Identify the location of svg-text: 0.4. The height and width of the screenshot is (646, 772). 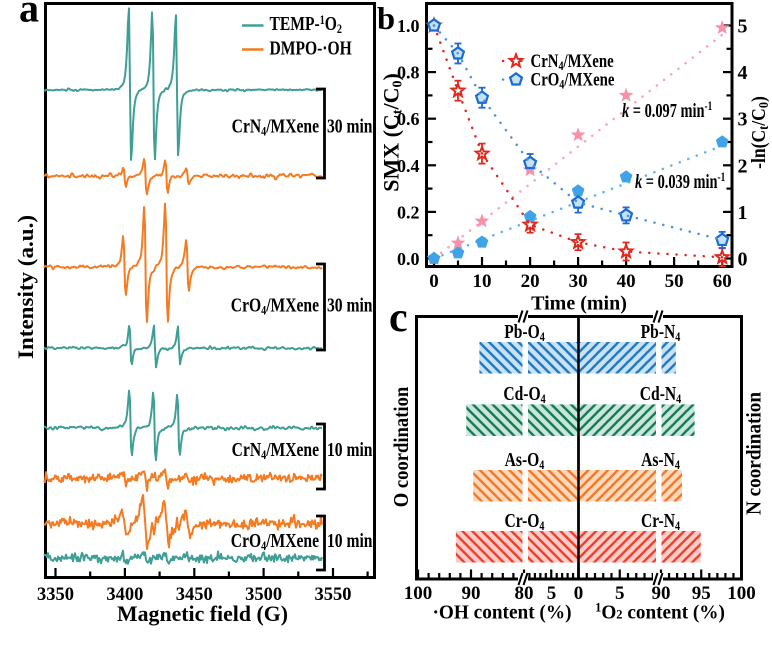
(408, 166).